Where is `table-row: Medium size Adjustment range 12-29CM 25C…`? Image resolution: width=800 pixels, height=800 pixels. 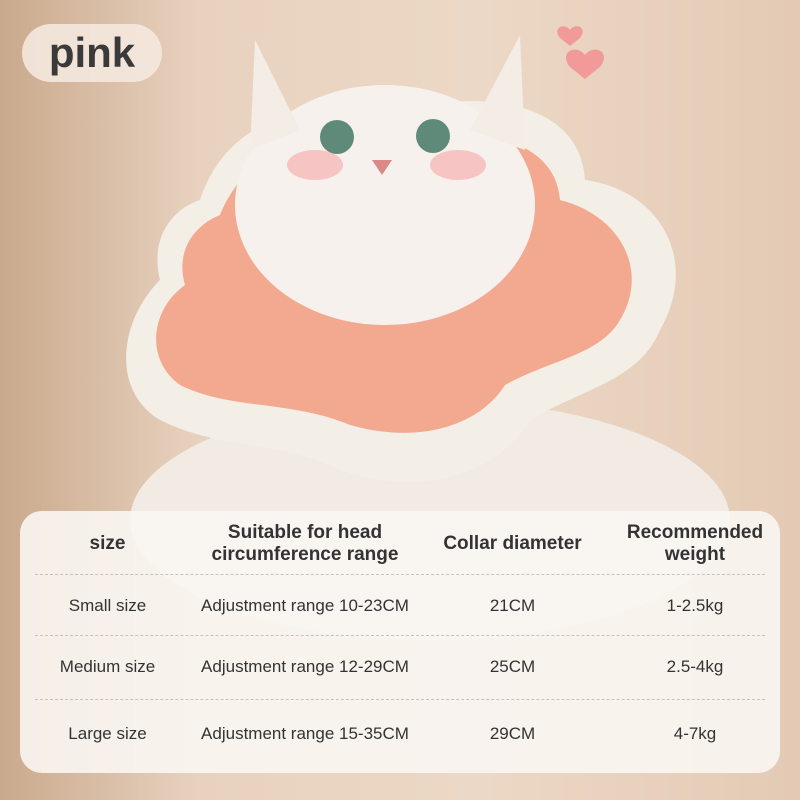
table-row: Medium size Adjustment range 12-29CM 25C… is located at coordinates (400, 667).